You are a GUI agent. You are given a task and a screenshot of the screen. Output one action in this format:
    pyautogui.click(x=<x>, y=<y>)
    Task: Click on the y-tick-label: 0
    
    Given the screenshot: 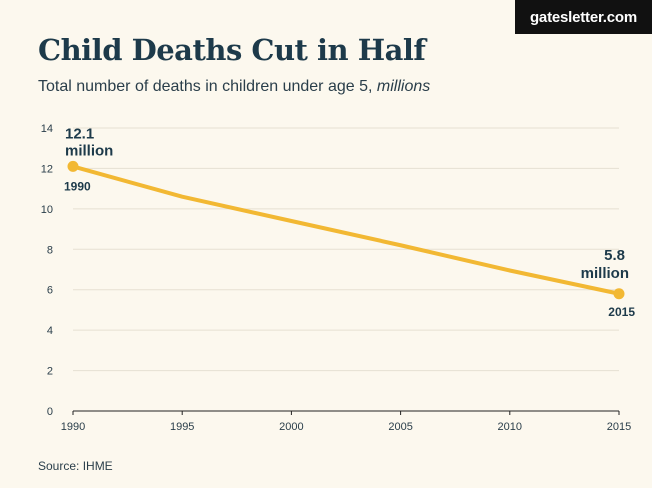 What is the action you would take?
    pyautogui.click(x=50, y=412)
    